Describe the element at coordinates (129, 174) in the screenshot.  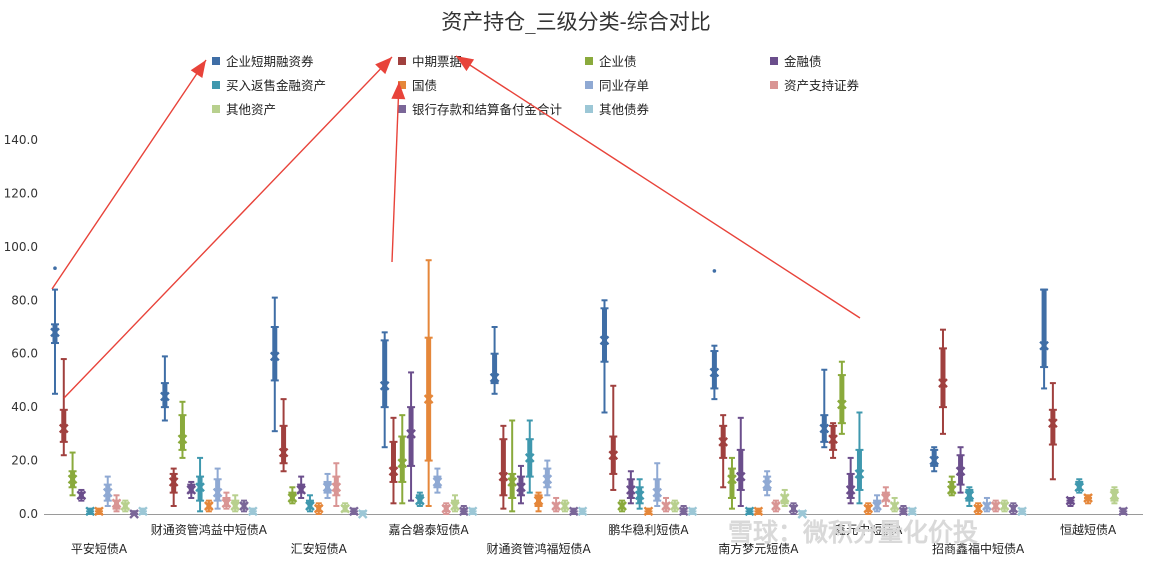
I see `arrow-shaft` at that location.